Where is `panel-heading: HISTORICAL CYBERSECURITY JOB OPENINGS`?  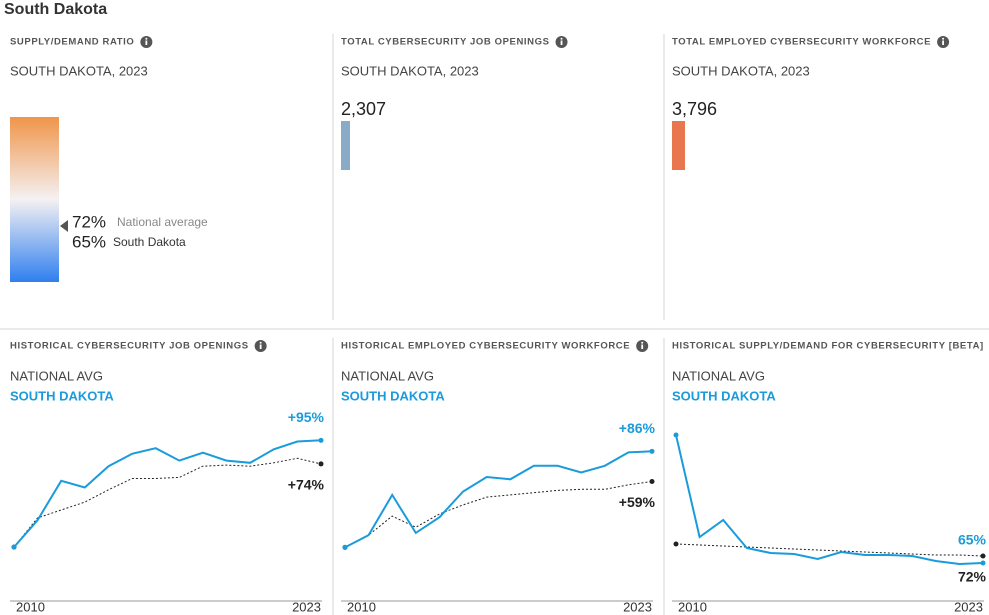
panel-heading: HISTORICAL CYBERSECURITY JOB OPENINGS is located at coordinates (129, 346).